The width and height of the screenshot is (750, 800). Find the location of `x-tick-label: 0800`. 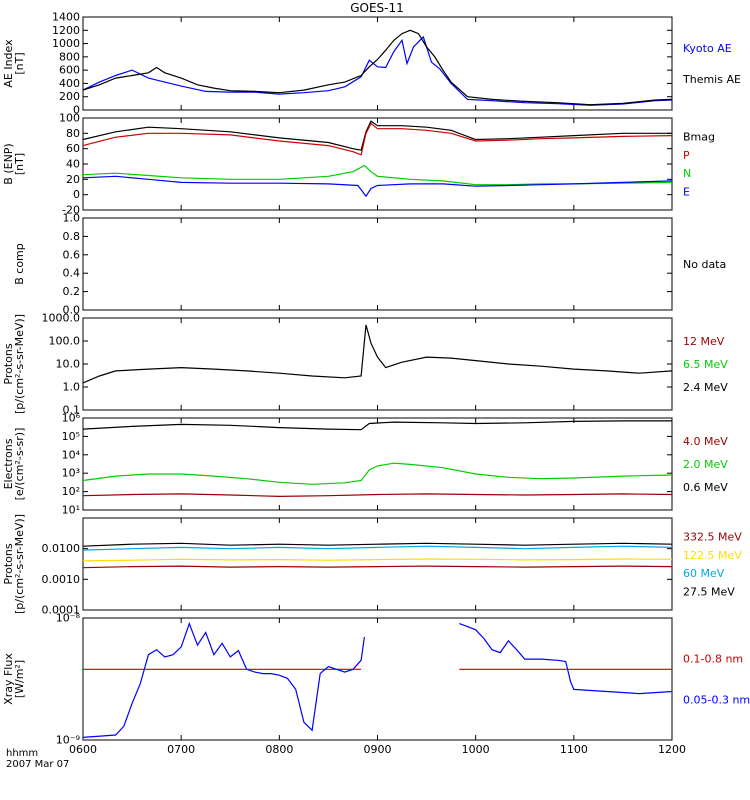

x-tick-label: 0800 is located at coordinates (279, 749).